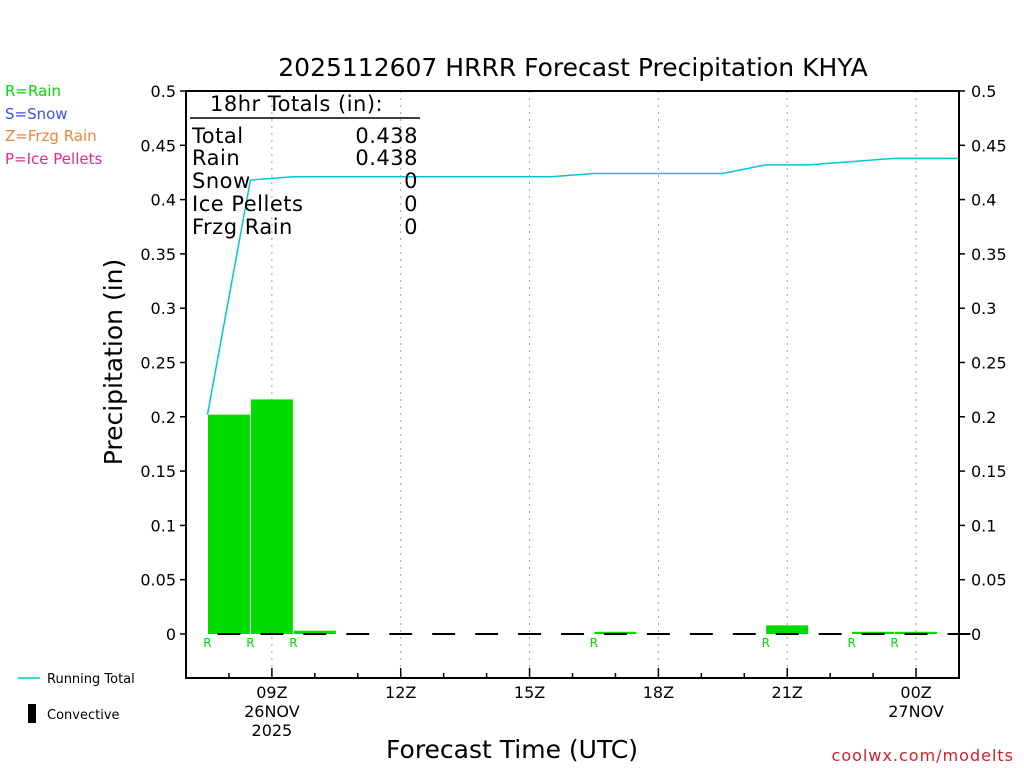  I want to click on y-tick-label-left: 0.3, so click(163, 308).